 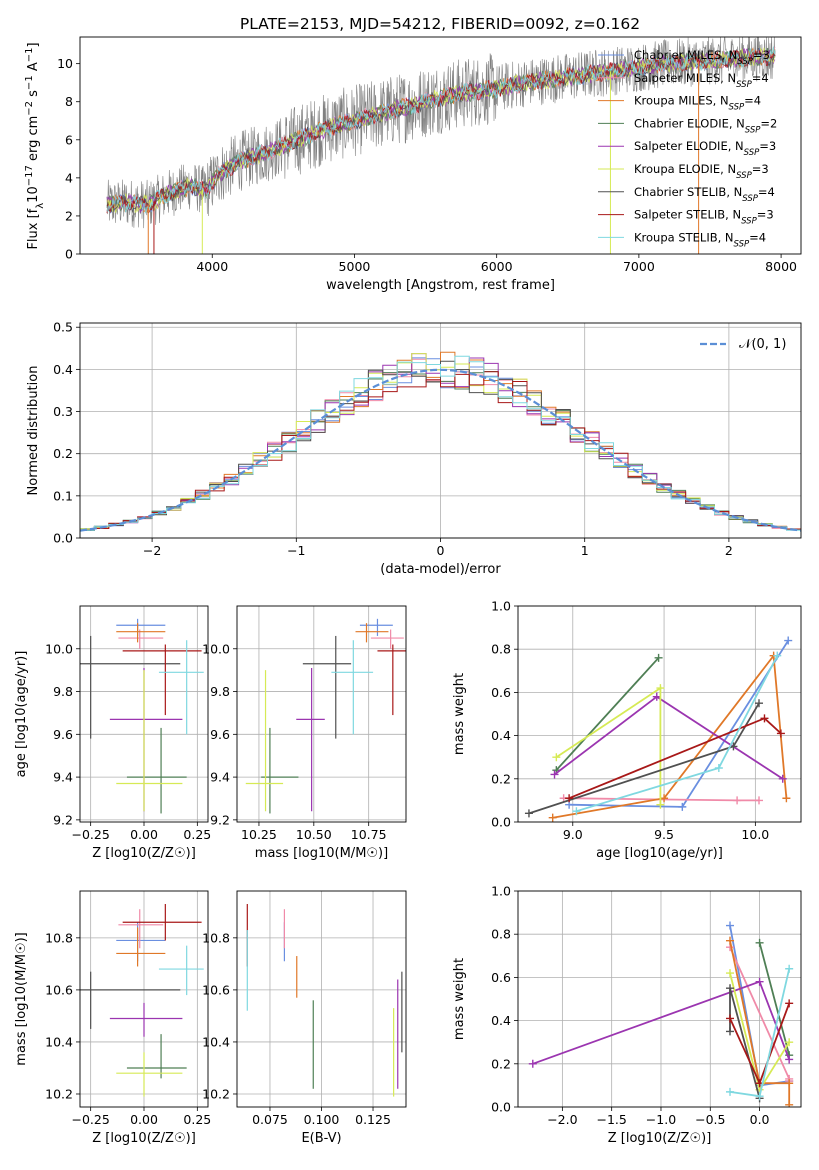 I want to click on y-axis-label: Normed distribution, so click(x=33, y=431).